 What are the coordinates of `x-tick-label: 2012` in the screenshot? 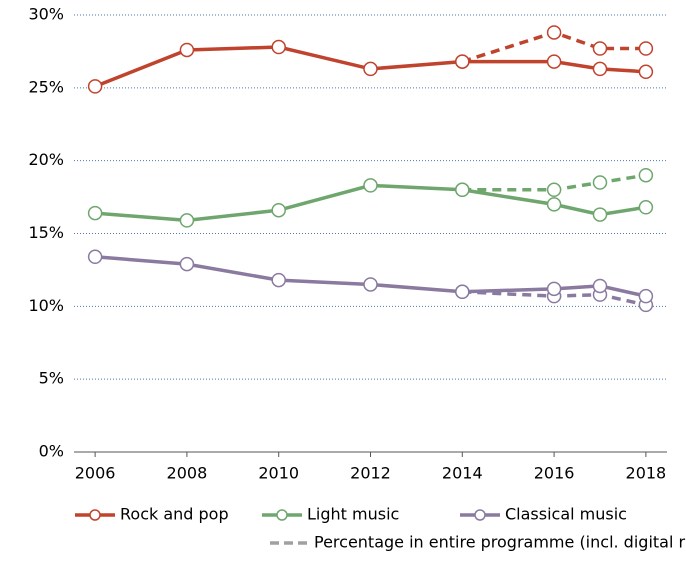 It's located at (370, 473).